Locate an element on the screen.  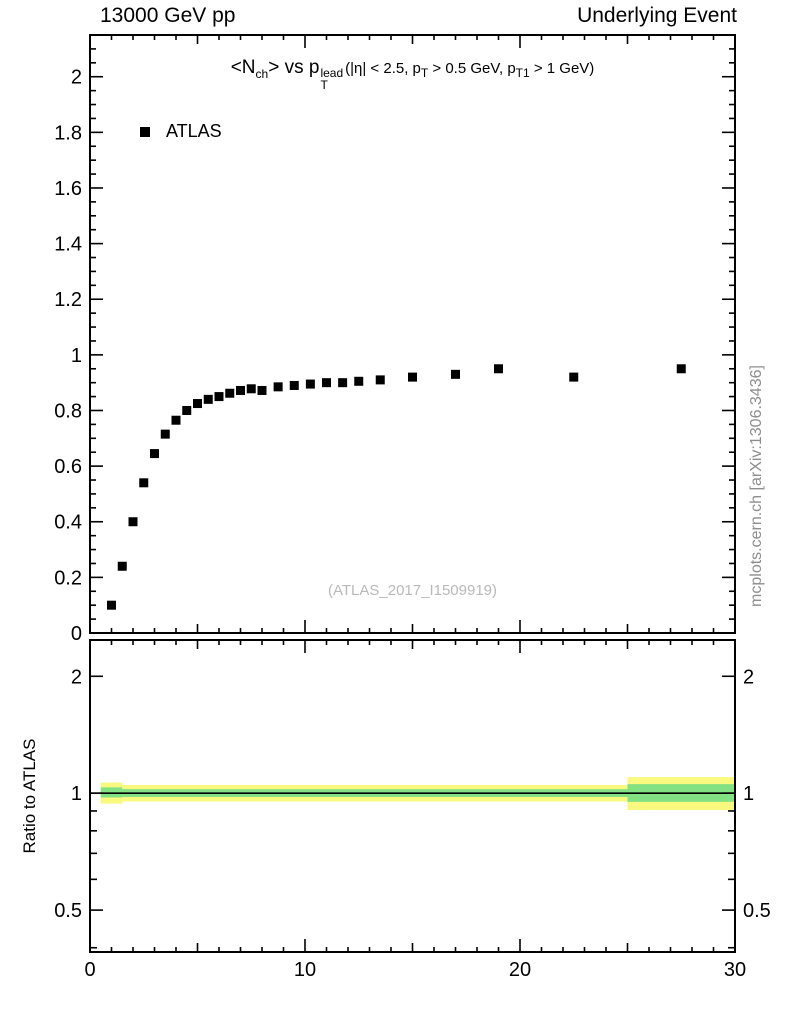
analysis-id-watermark: (ATLAS_2017_I1509919) is located at coordinates (412, 590).